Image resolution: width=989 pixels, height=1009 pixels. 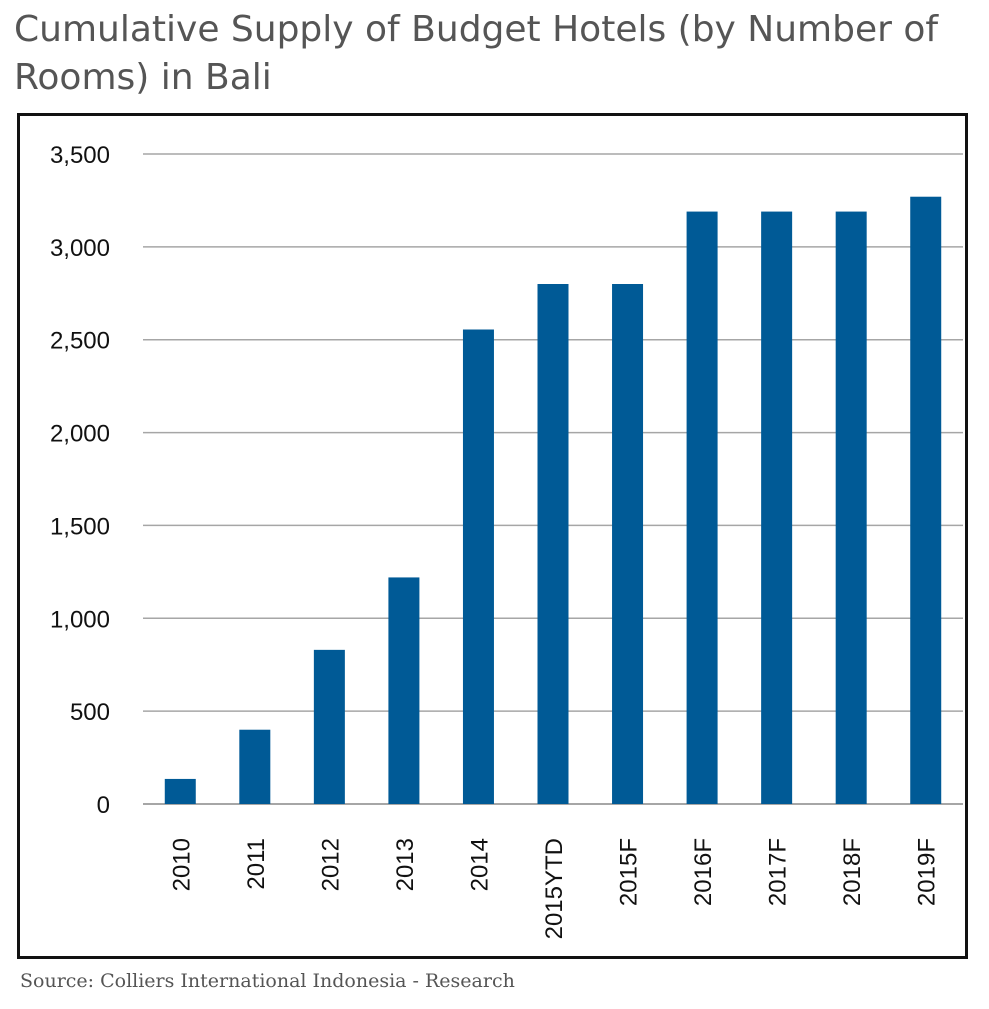 I want to click on y-tick-label: 1,000, so click(x=80, y=619).